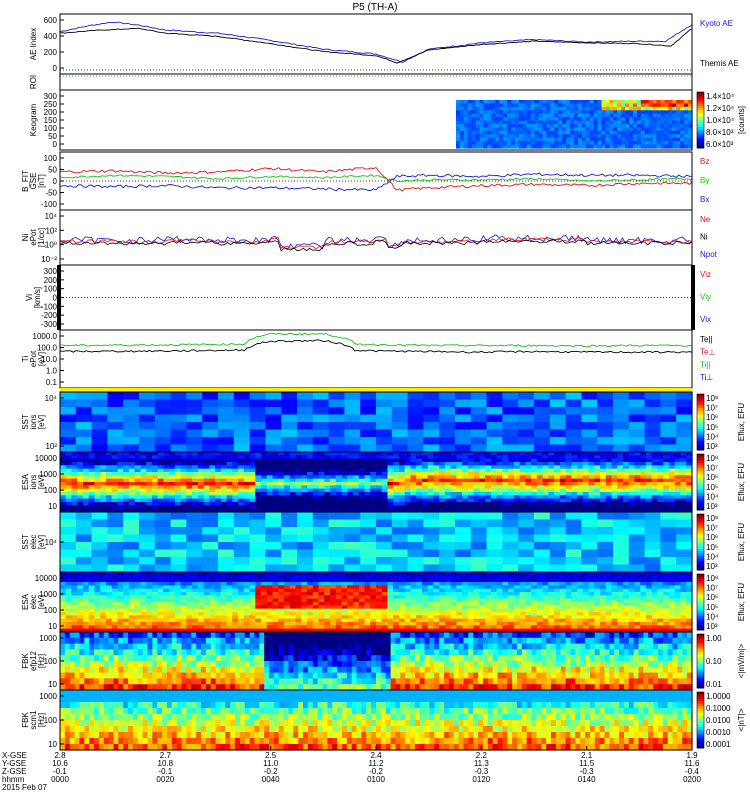 Image resolution: width=750 pixels, height=805 pixels. Describe the element at coordinates (712, 458) in the screenshot. I see `colorbar-tick-label: 10⁸` at that location.